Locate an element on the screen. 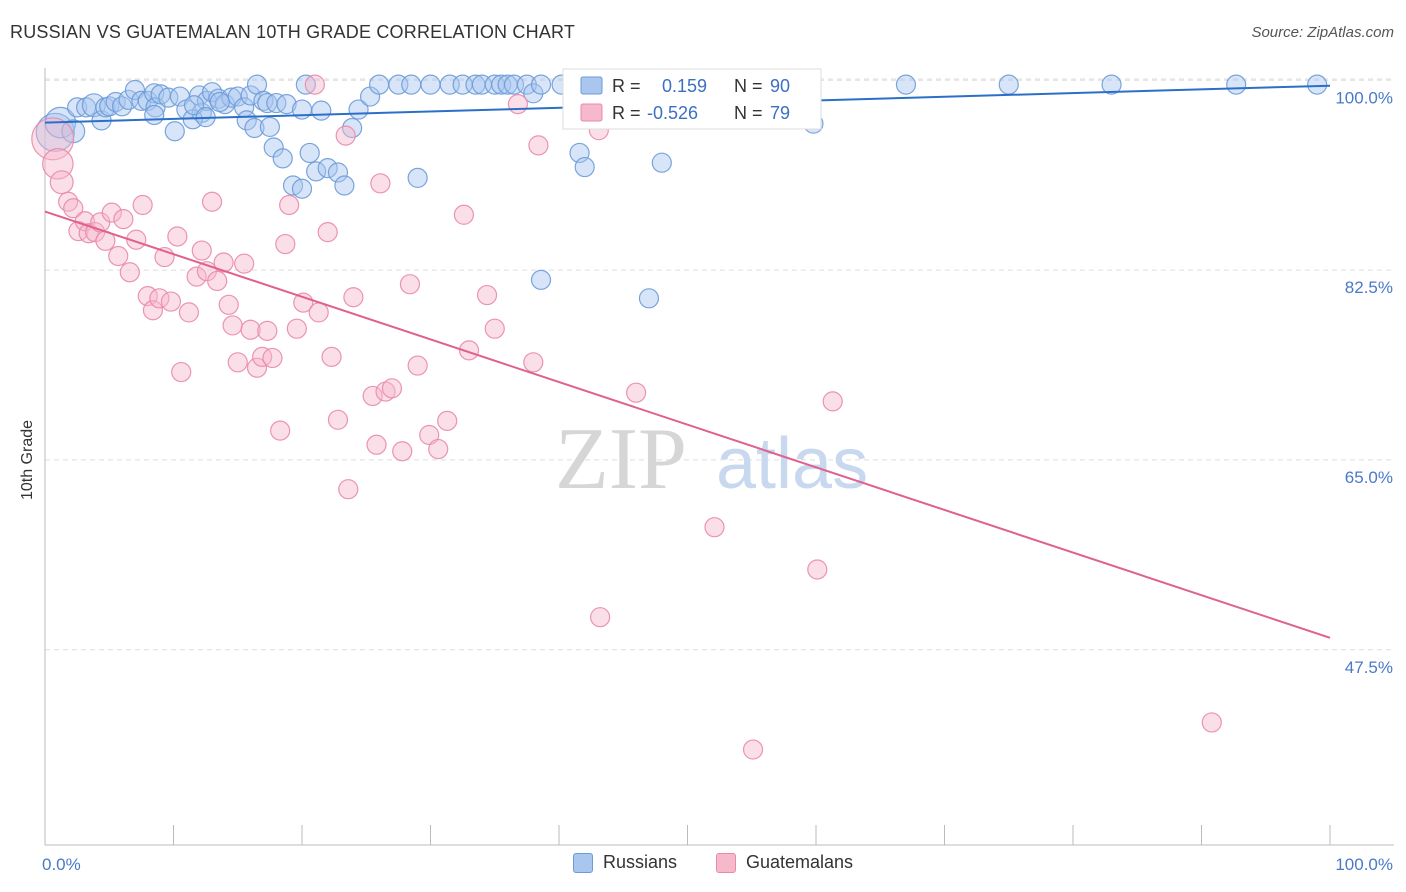 The width and height of the screenshot is (1406, 892). legend-label-russians: Russians is located at coordinates (640, 862).